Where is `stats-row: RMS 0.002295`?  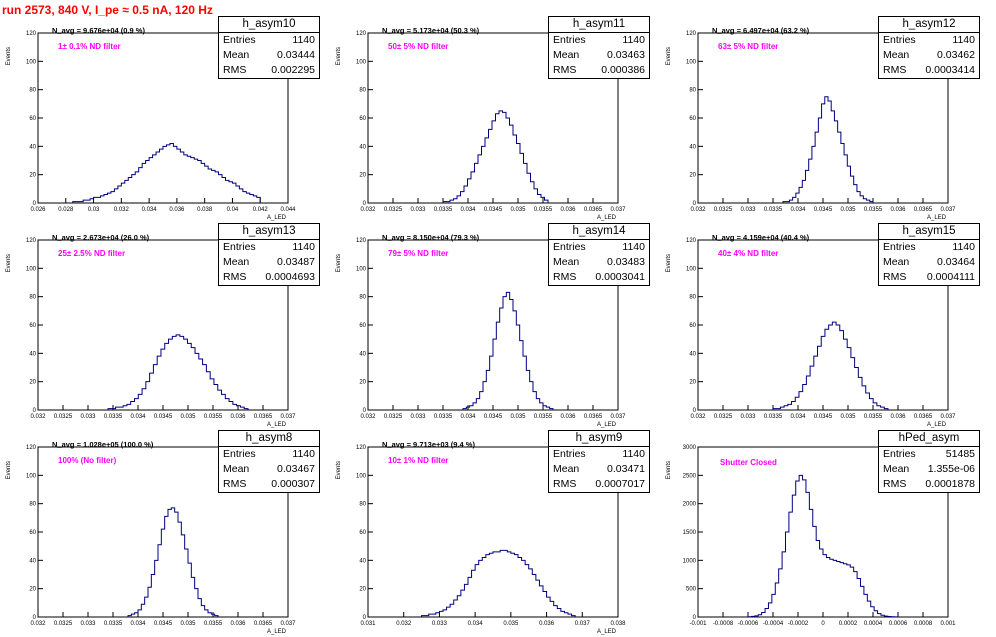 stats-row: RMS 0.002295 is located at coordinates (269, 70).